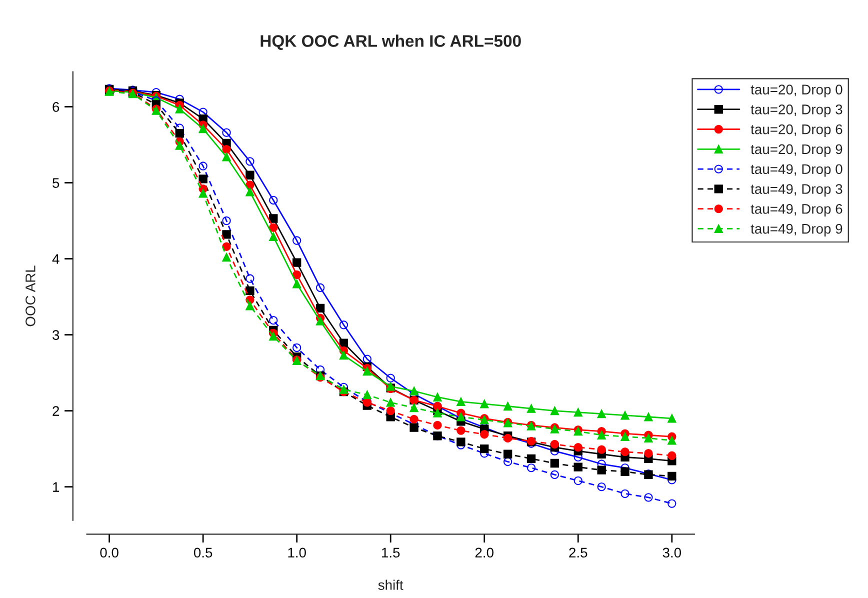 The height and width of the screenshot is (598, 868). I want to click on legend-label: tau=49, Drop 3, so click(796, 190).